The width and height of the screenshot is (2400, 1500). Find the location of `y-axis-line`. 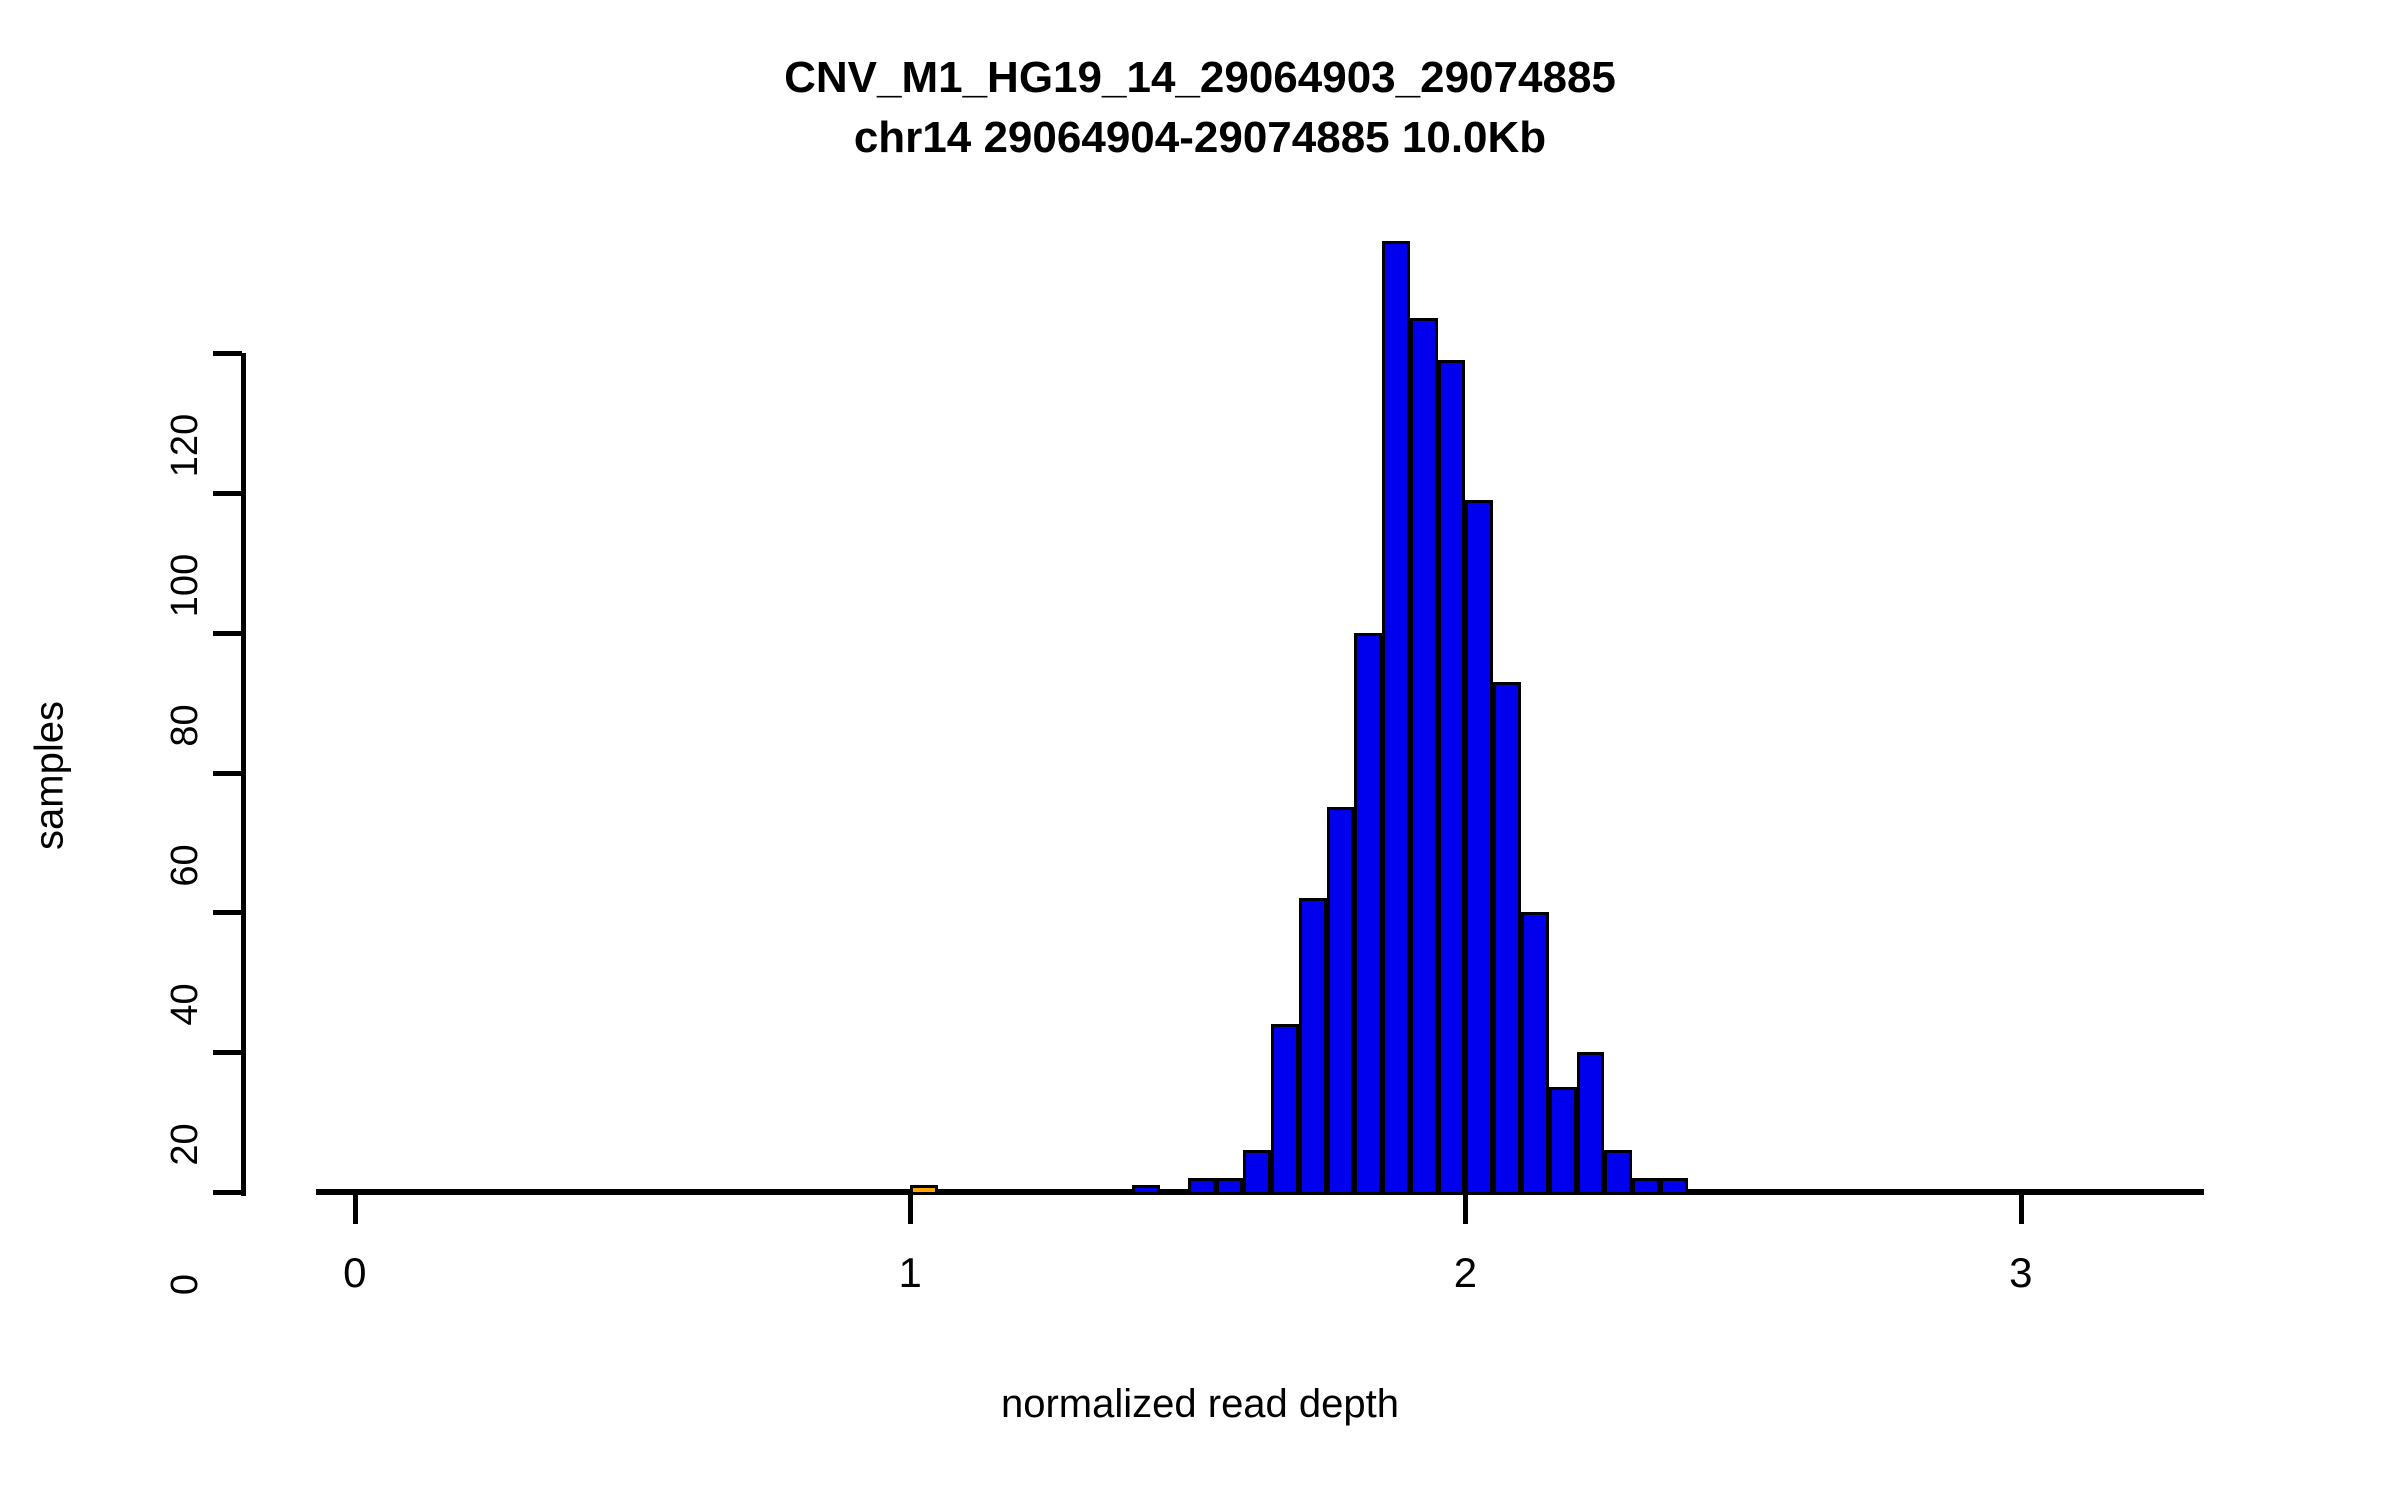

y-axis-line is located at coordinates (243, 774).